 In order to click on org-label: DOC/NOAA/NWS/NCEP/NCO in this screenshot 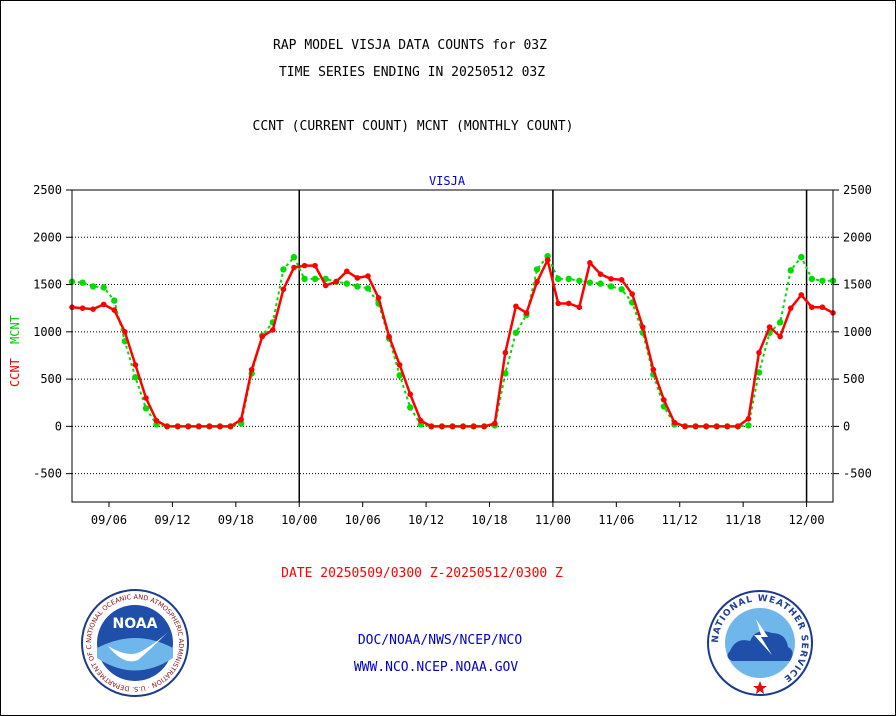, I will do `click(440, 640)`.